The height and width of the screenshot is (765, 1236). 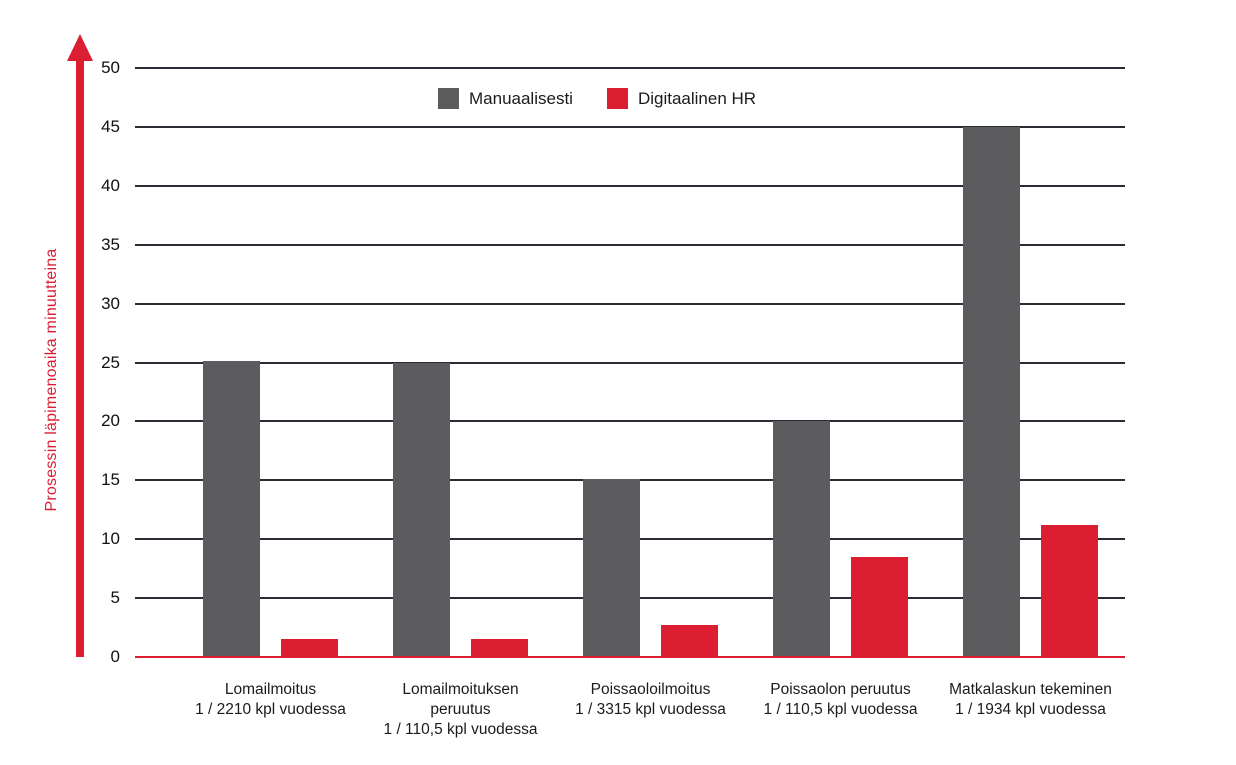 What do you see at coordinates (110, 244) in the screenshot?
I see `y-tick-label-35: 35` at bounding box center [110, 244].